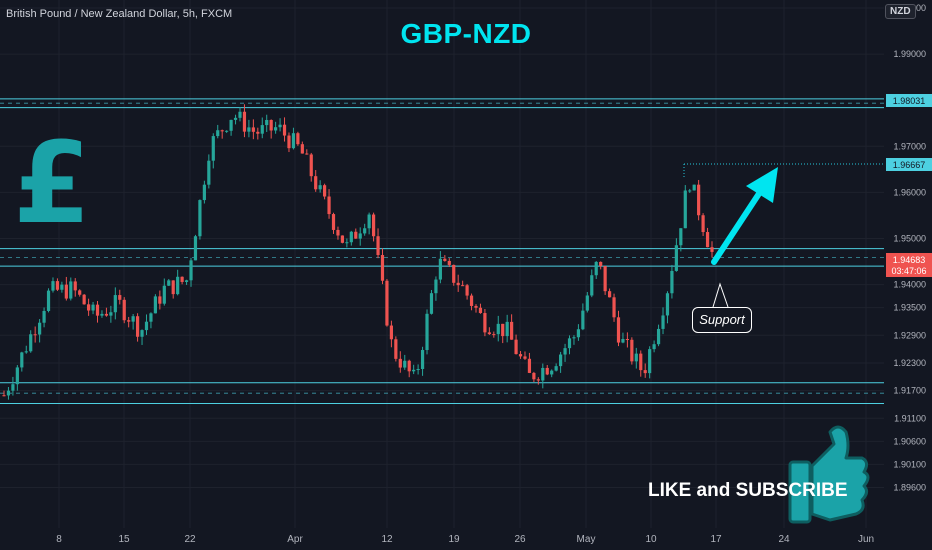 The height and width of the screenshot is (550, 932). I want to click on currency-badge: NZD, so click(900, 11).